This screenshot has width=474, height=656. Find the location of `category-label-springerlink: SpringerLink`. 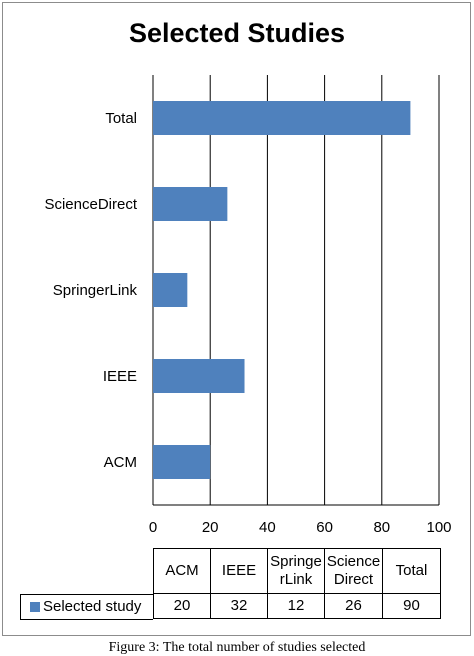

category-label-springerlink: SpringerLink is located at coordinates (95, 290).